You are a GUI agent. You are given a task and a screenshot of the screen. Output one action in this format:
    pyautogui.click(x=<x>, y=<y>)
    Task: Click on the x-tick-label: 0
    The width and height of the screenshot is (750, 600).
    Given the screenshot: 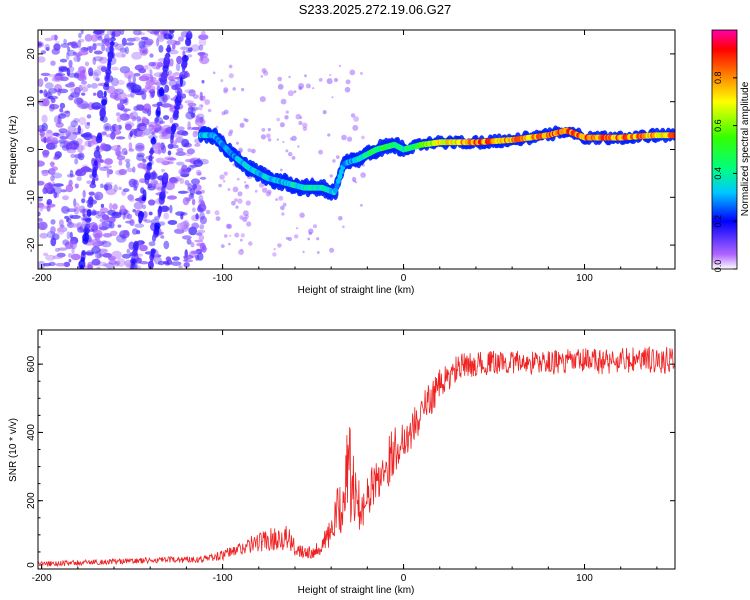 What is the action you would take?
    pyautogui.click(x=404, y=578)
    